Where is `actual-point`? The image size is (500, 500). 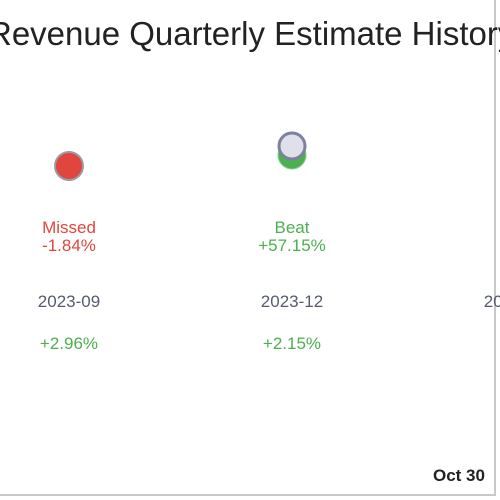 actual-point is located at coordinates (292, 146).